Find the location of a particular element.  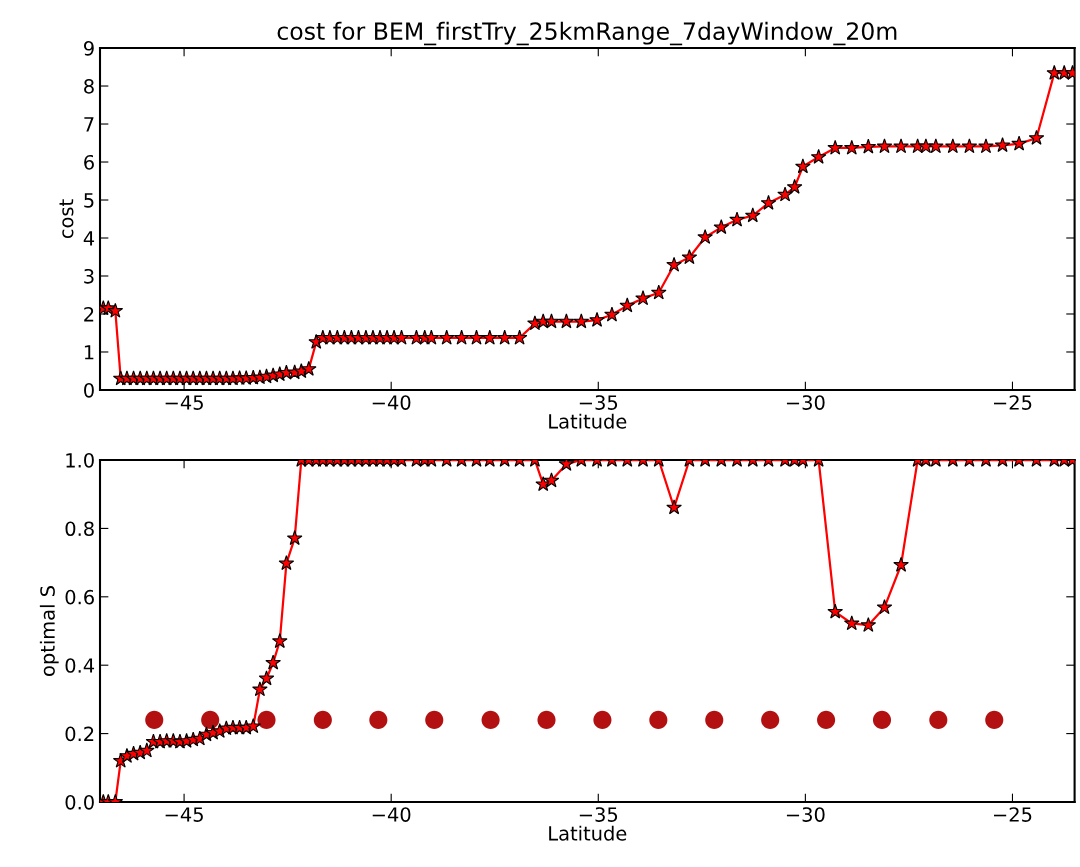

y-tick-label: 0.8 is located at coordinates (79, 529).